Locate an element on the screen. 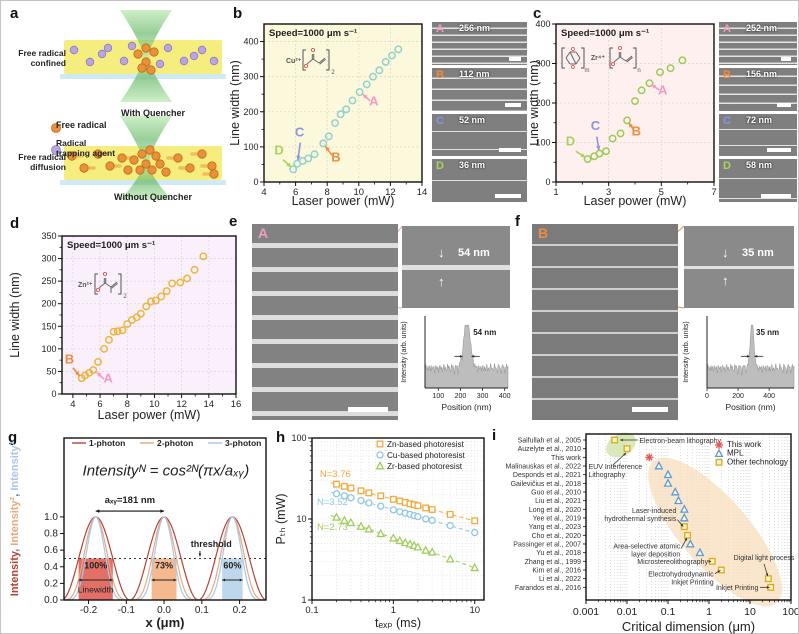 The width and height of the screenshot is (799, 634). svg-text: Guo et al., 2010 is located at coordinates (556, 493).